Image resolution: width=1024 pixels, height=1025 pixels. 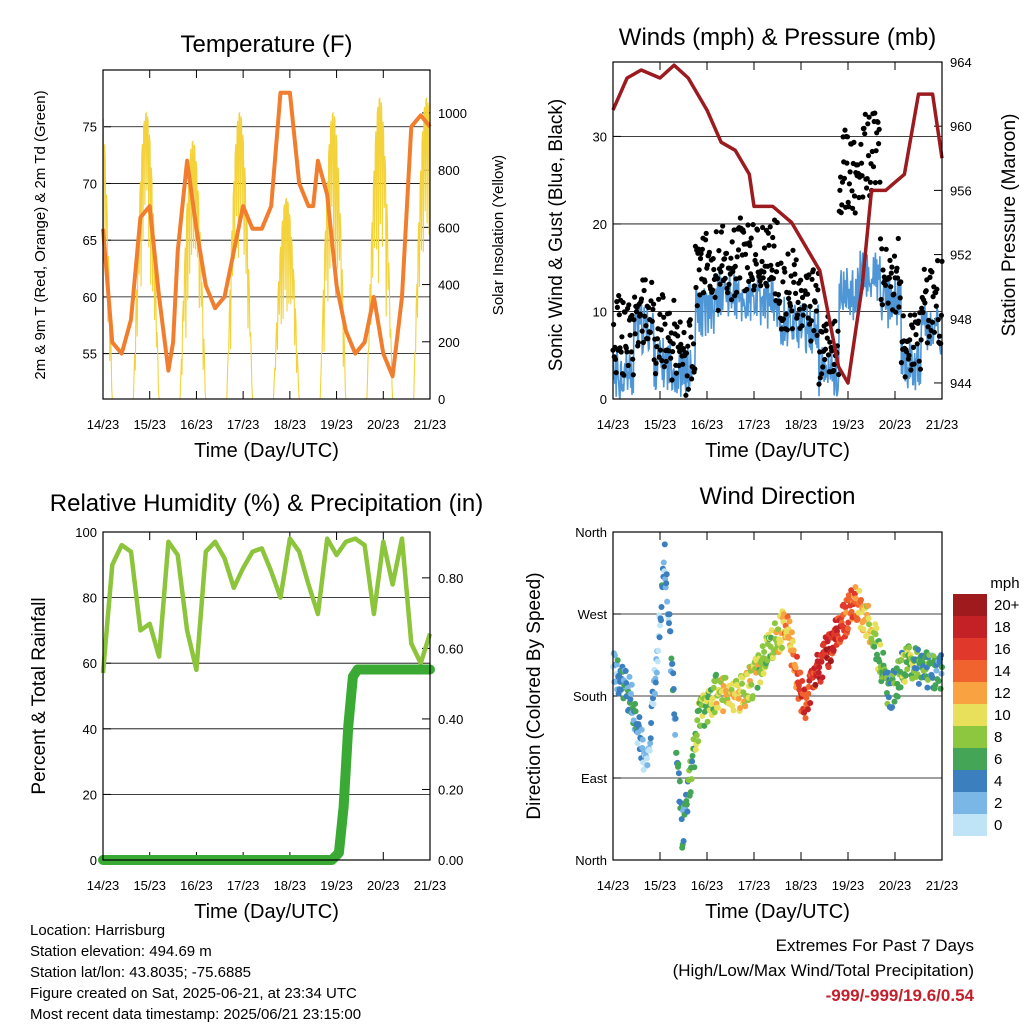 I want to click on panel2-y2-tick-label: 948, so click(x=961, y=319).